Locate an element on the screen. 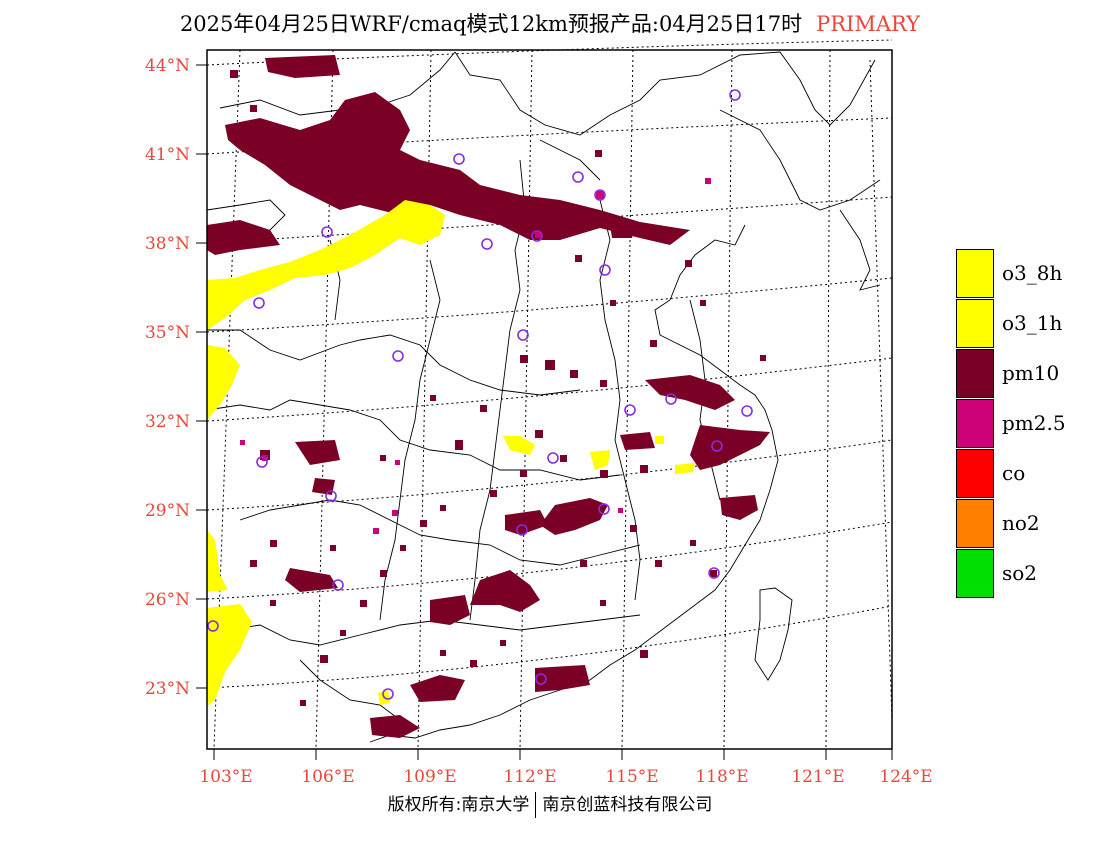 The height and width of the screenshot is (850, 1100). lat-label-32: 32°N is located at coordinates (167, 422).